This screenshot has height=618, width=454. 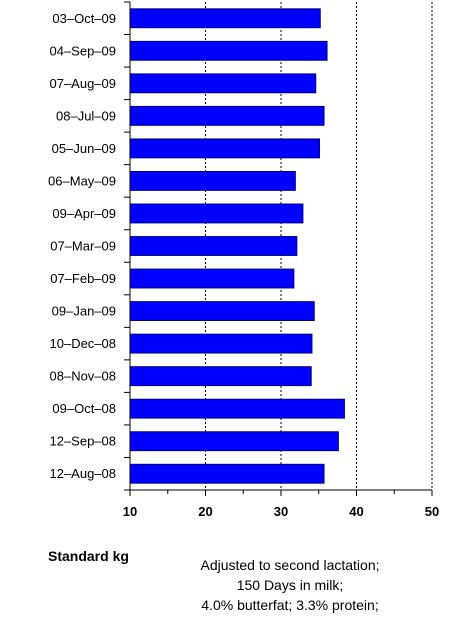 What do you see at coordinates (84, 311) in the screenshot?
I see `y-tick-label: 09–Jan–09` at bounding box center [84, 311].